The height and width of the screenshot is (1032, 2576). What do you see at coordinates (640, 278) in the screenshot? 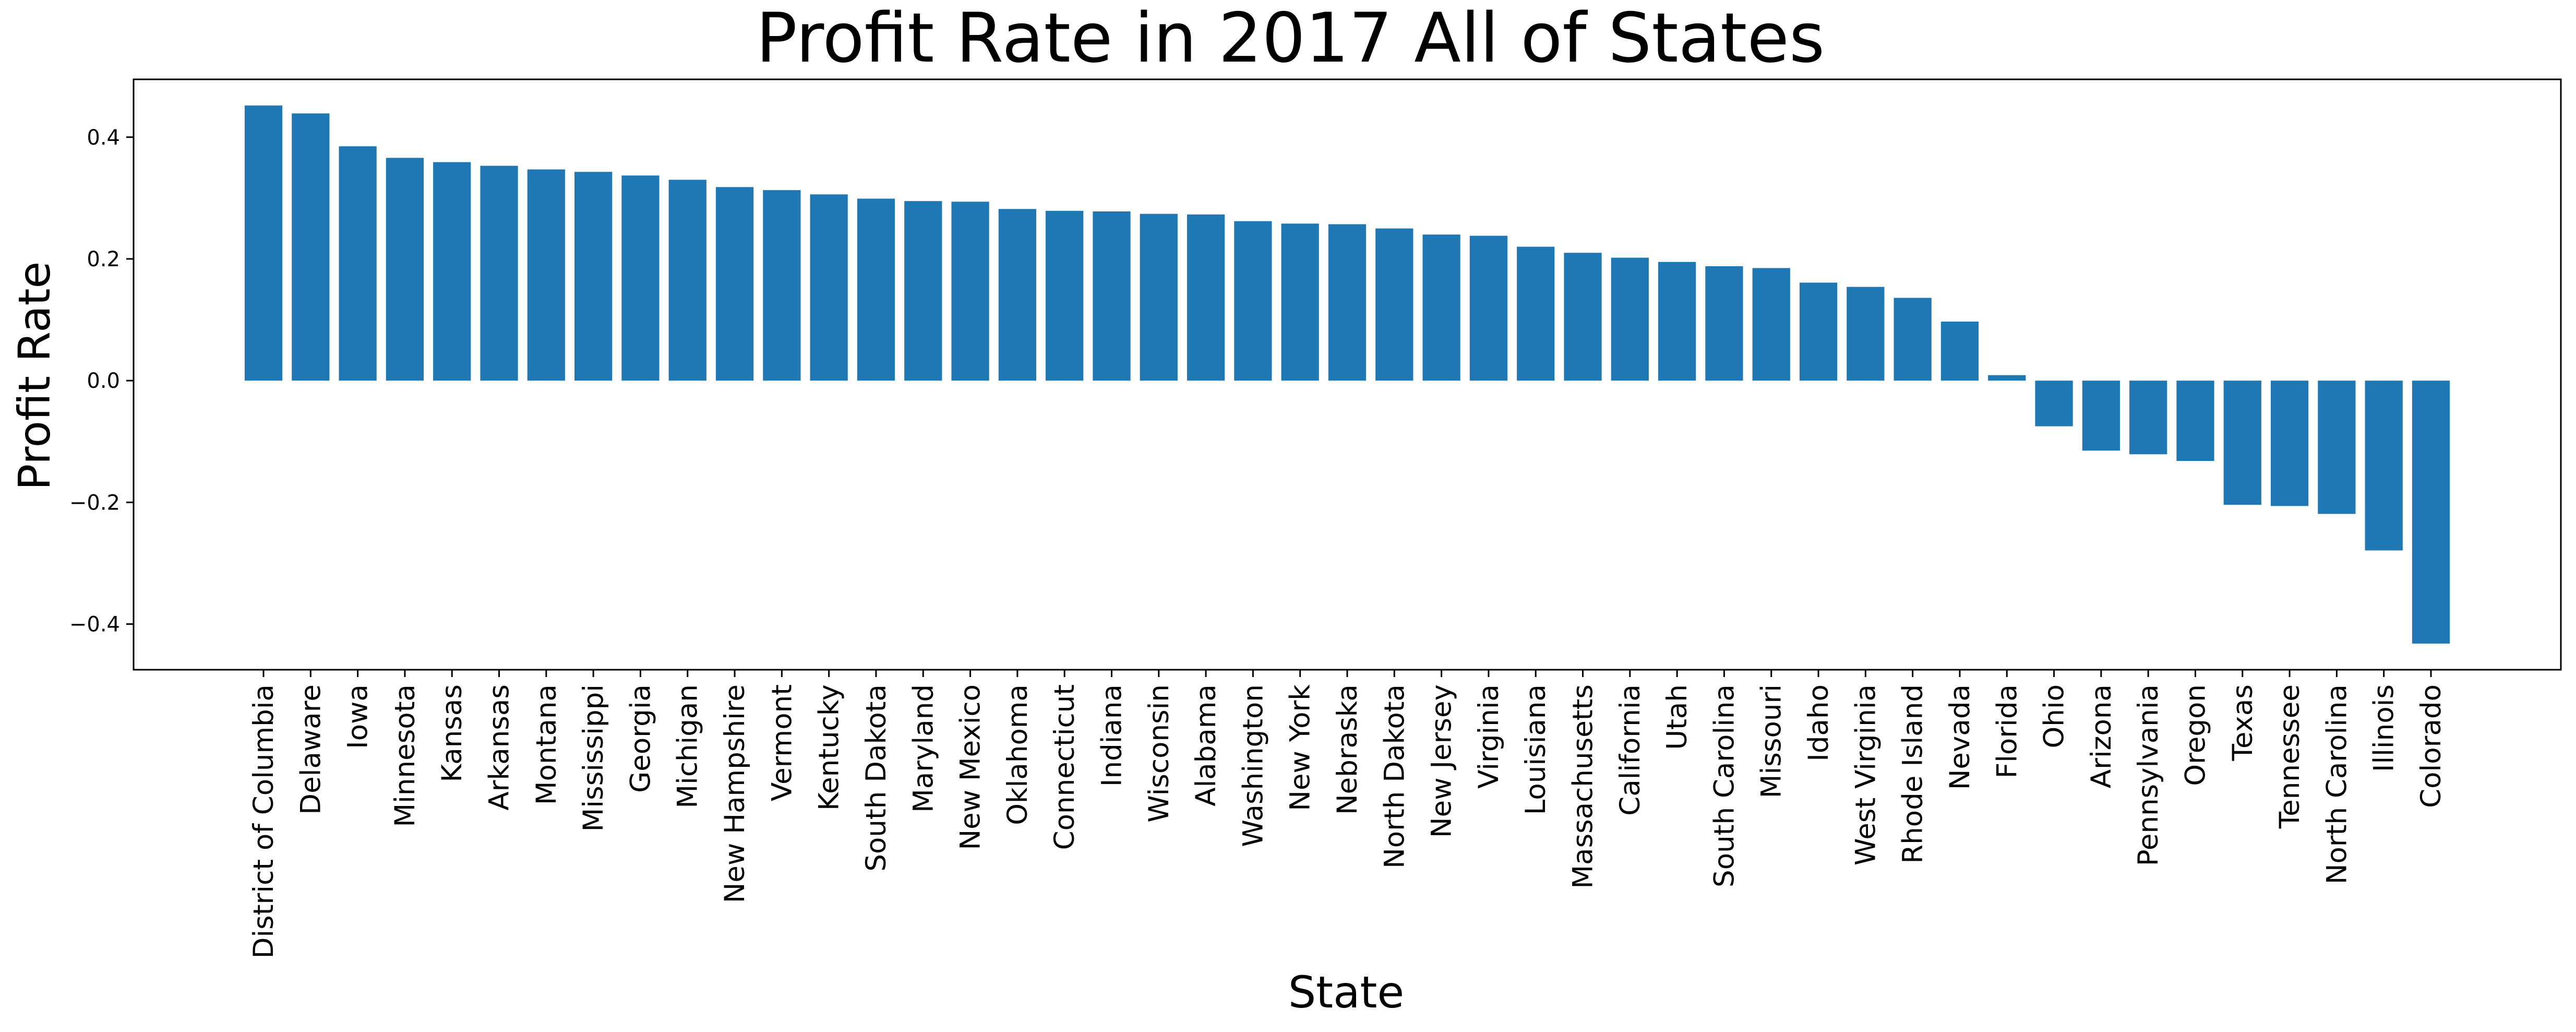
I see `bar-georgia` at bounding box center [640, 278].